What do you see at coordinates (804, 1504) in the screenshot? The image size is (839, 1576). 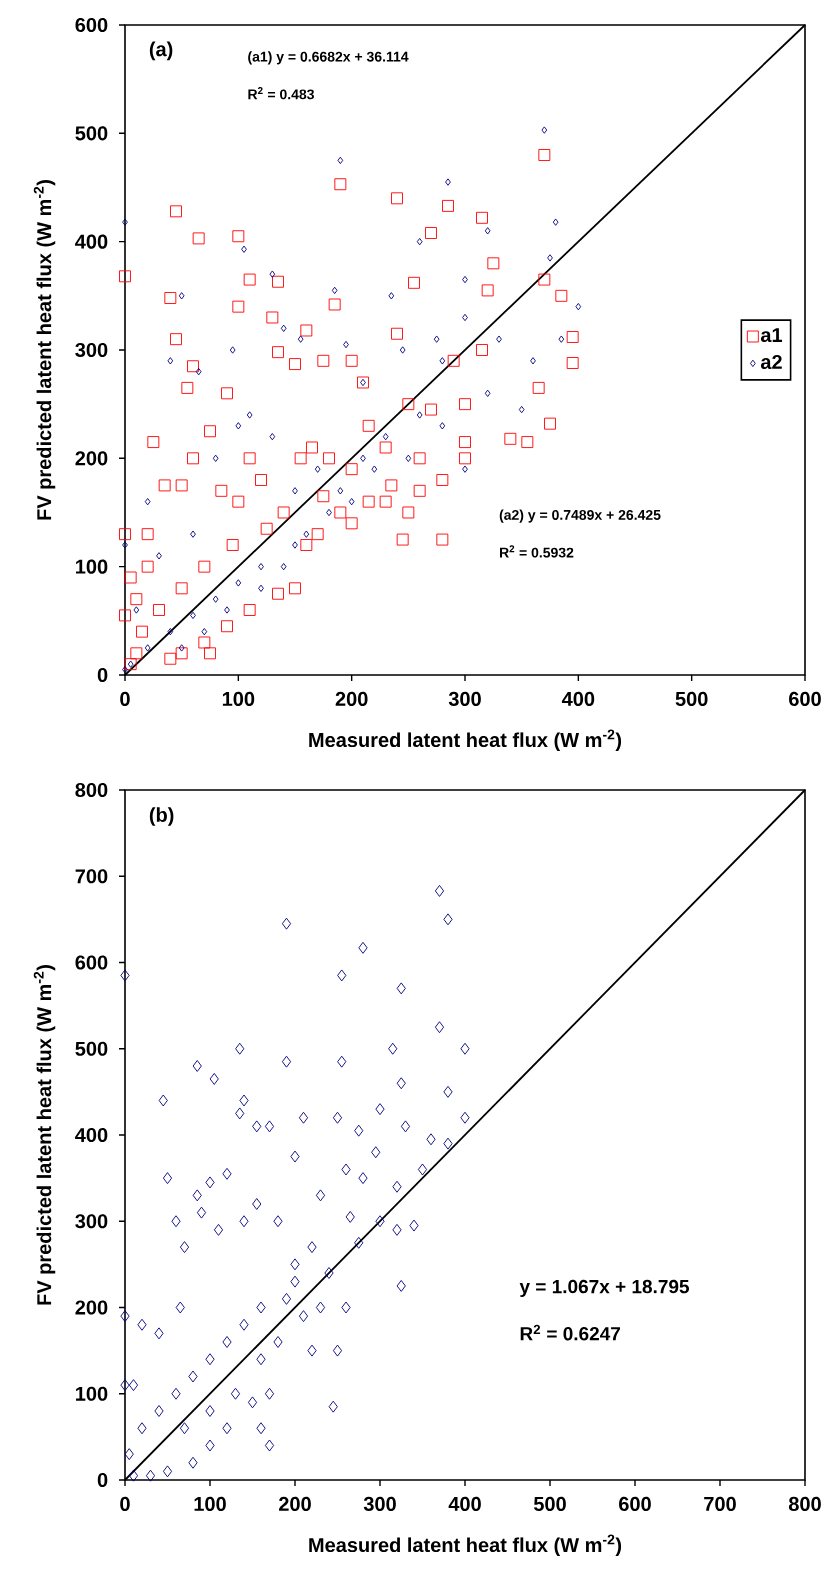 I see `x-tick-label: 800` at bounding box center [804, 1504].